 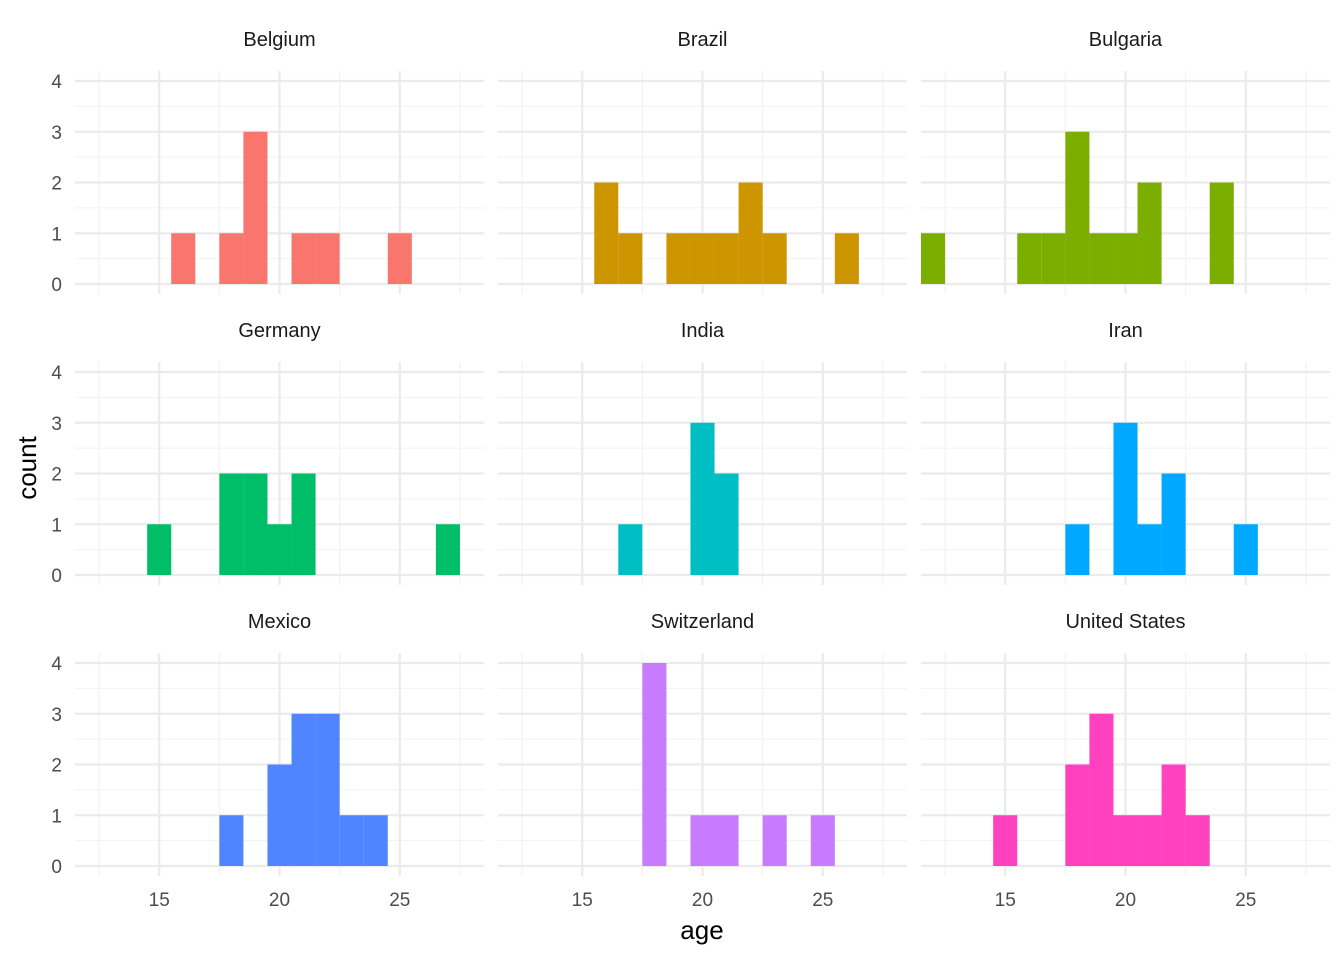 I want to click on facet-title: India, so click(x=703, y=331).